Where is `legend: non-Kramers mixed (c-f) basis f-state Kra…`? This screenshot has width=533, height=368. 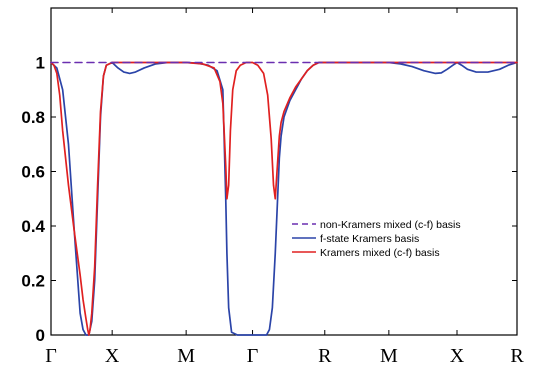
legend: non-Kramers mixed (c-f) basis f-state Kra… is located at coordinates (376, 239).